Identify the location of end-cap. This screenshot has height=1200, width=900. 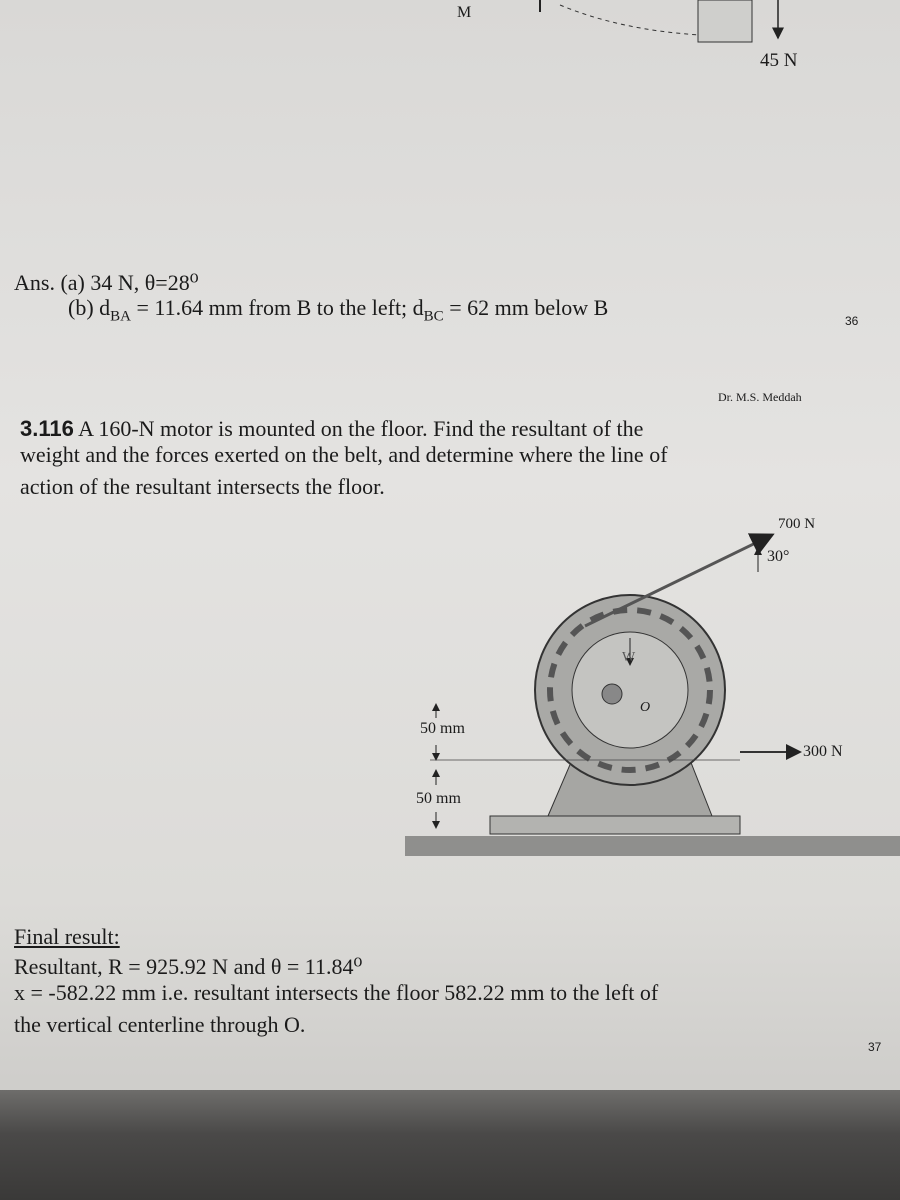
(630, 690).